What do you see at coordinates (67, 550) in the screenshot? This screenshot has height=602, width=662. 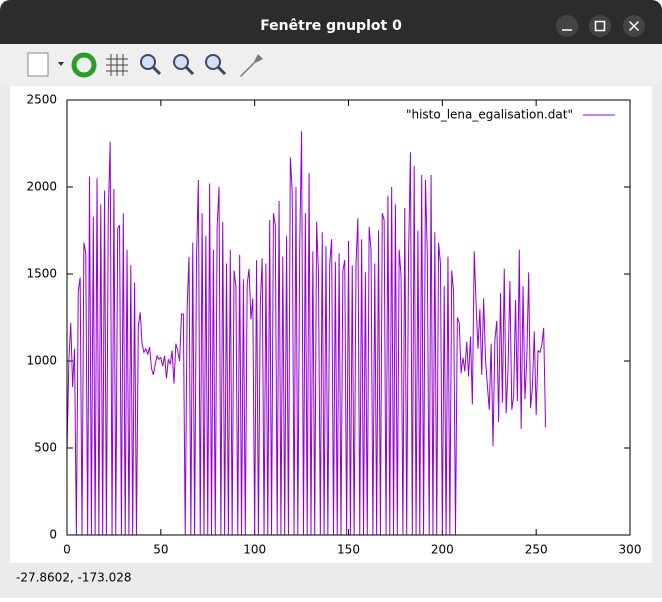 I see `x-tick-label: 0` at bounding box center [67, 550].